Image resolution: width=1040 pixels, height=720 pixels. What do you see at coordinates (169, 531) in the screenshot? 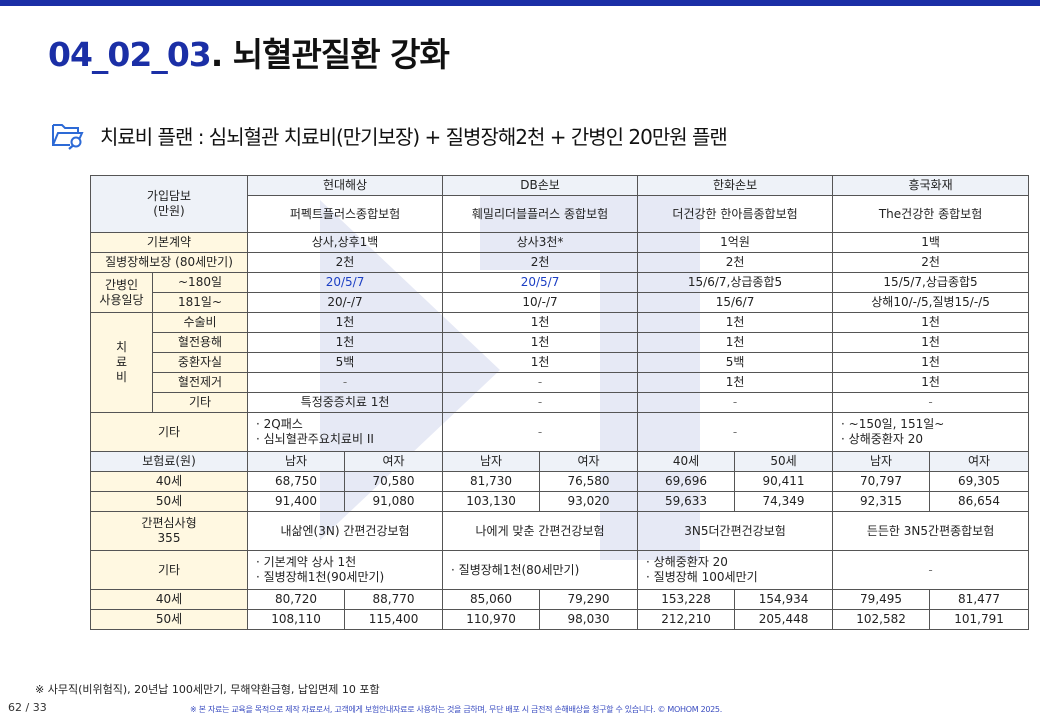
I see `simplified-label: 간편심사형 355` at bounding box center [169, 531].